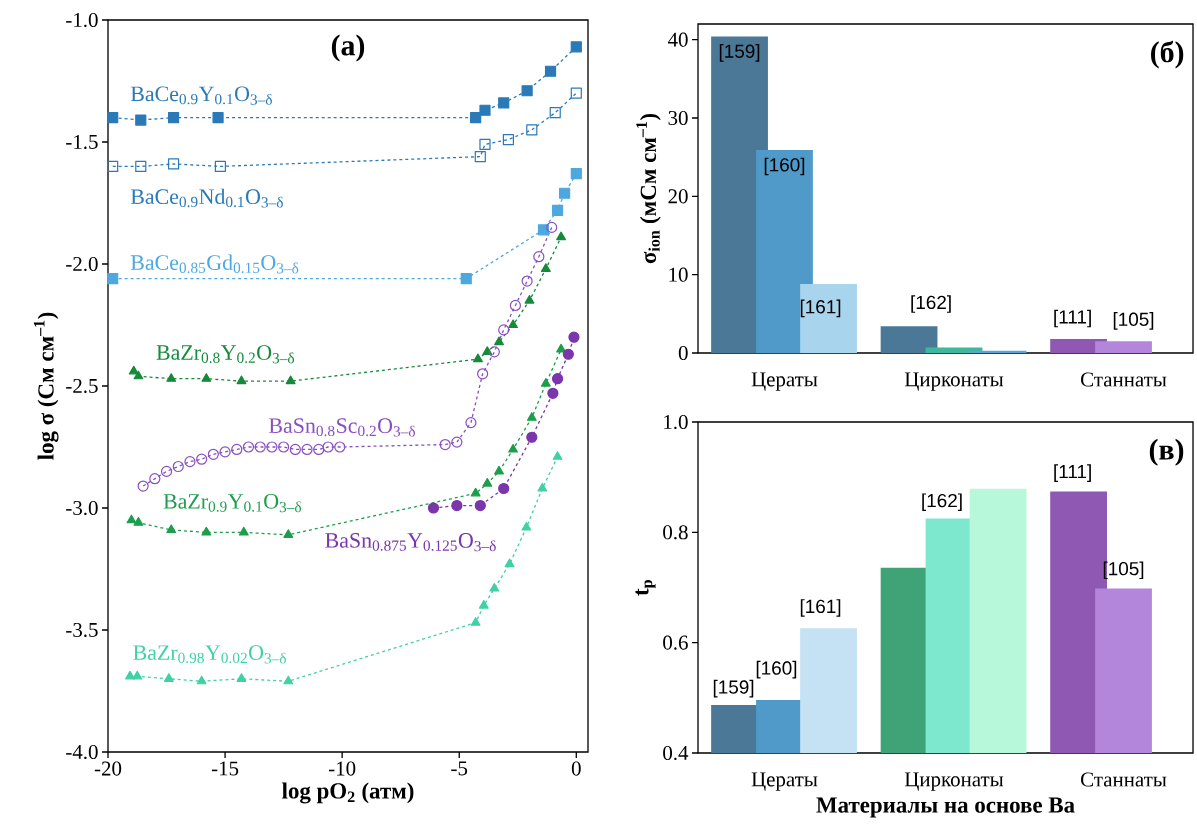 The width and height of the screenshot is (1197, 839). What do you see at coordinates (348, 48) in the screenshot?
I see `chart-title: (а)` at bounding box center [348, 48].